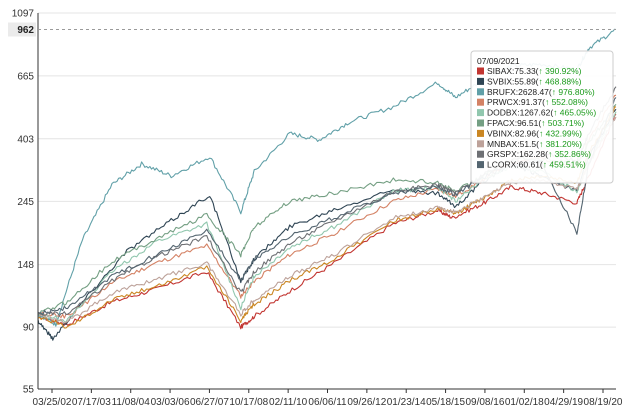 This screenshot has height=410, width=640. I want to click on tooltip-entry: BRUFX:2628.47(↑ 976.80%), so click(541, 92).